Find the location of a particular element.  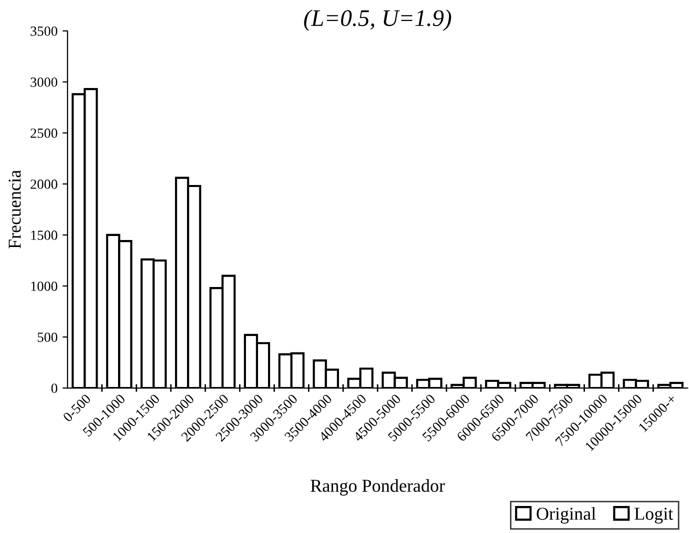

chart-title: (L=0.5, U=1.9) is located at coordinates (378, 20).